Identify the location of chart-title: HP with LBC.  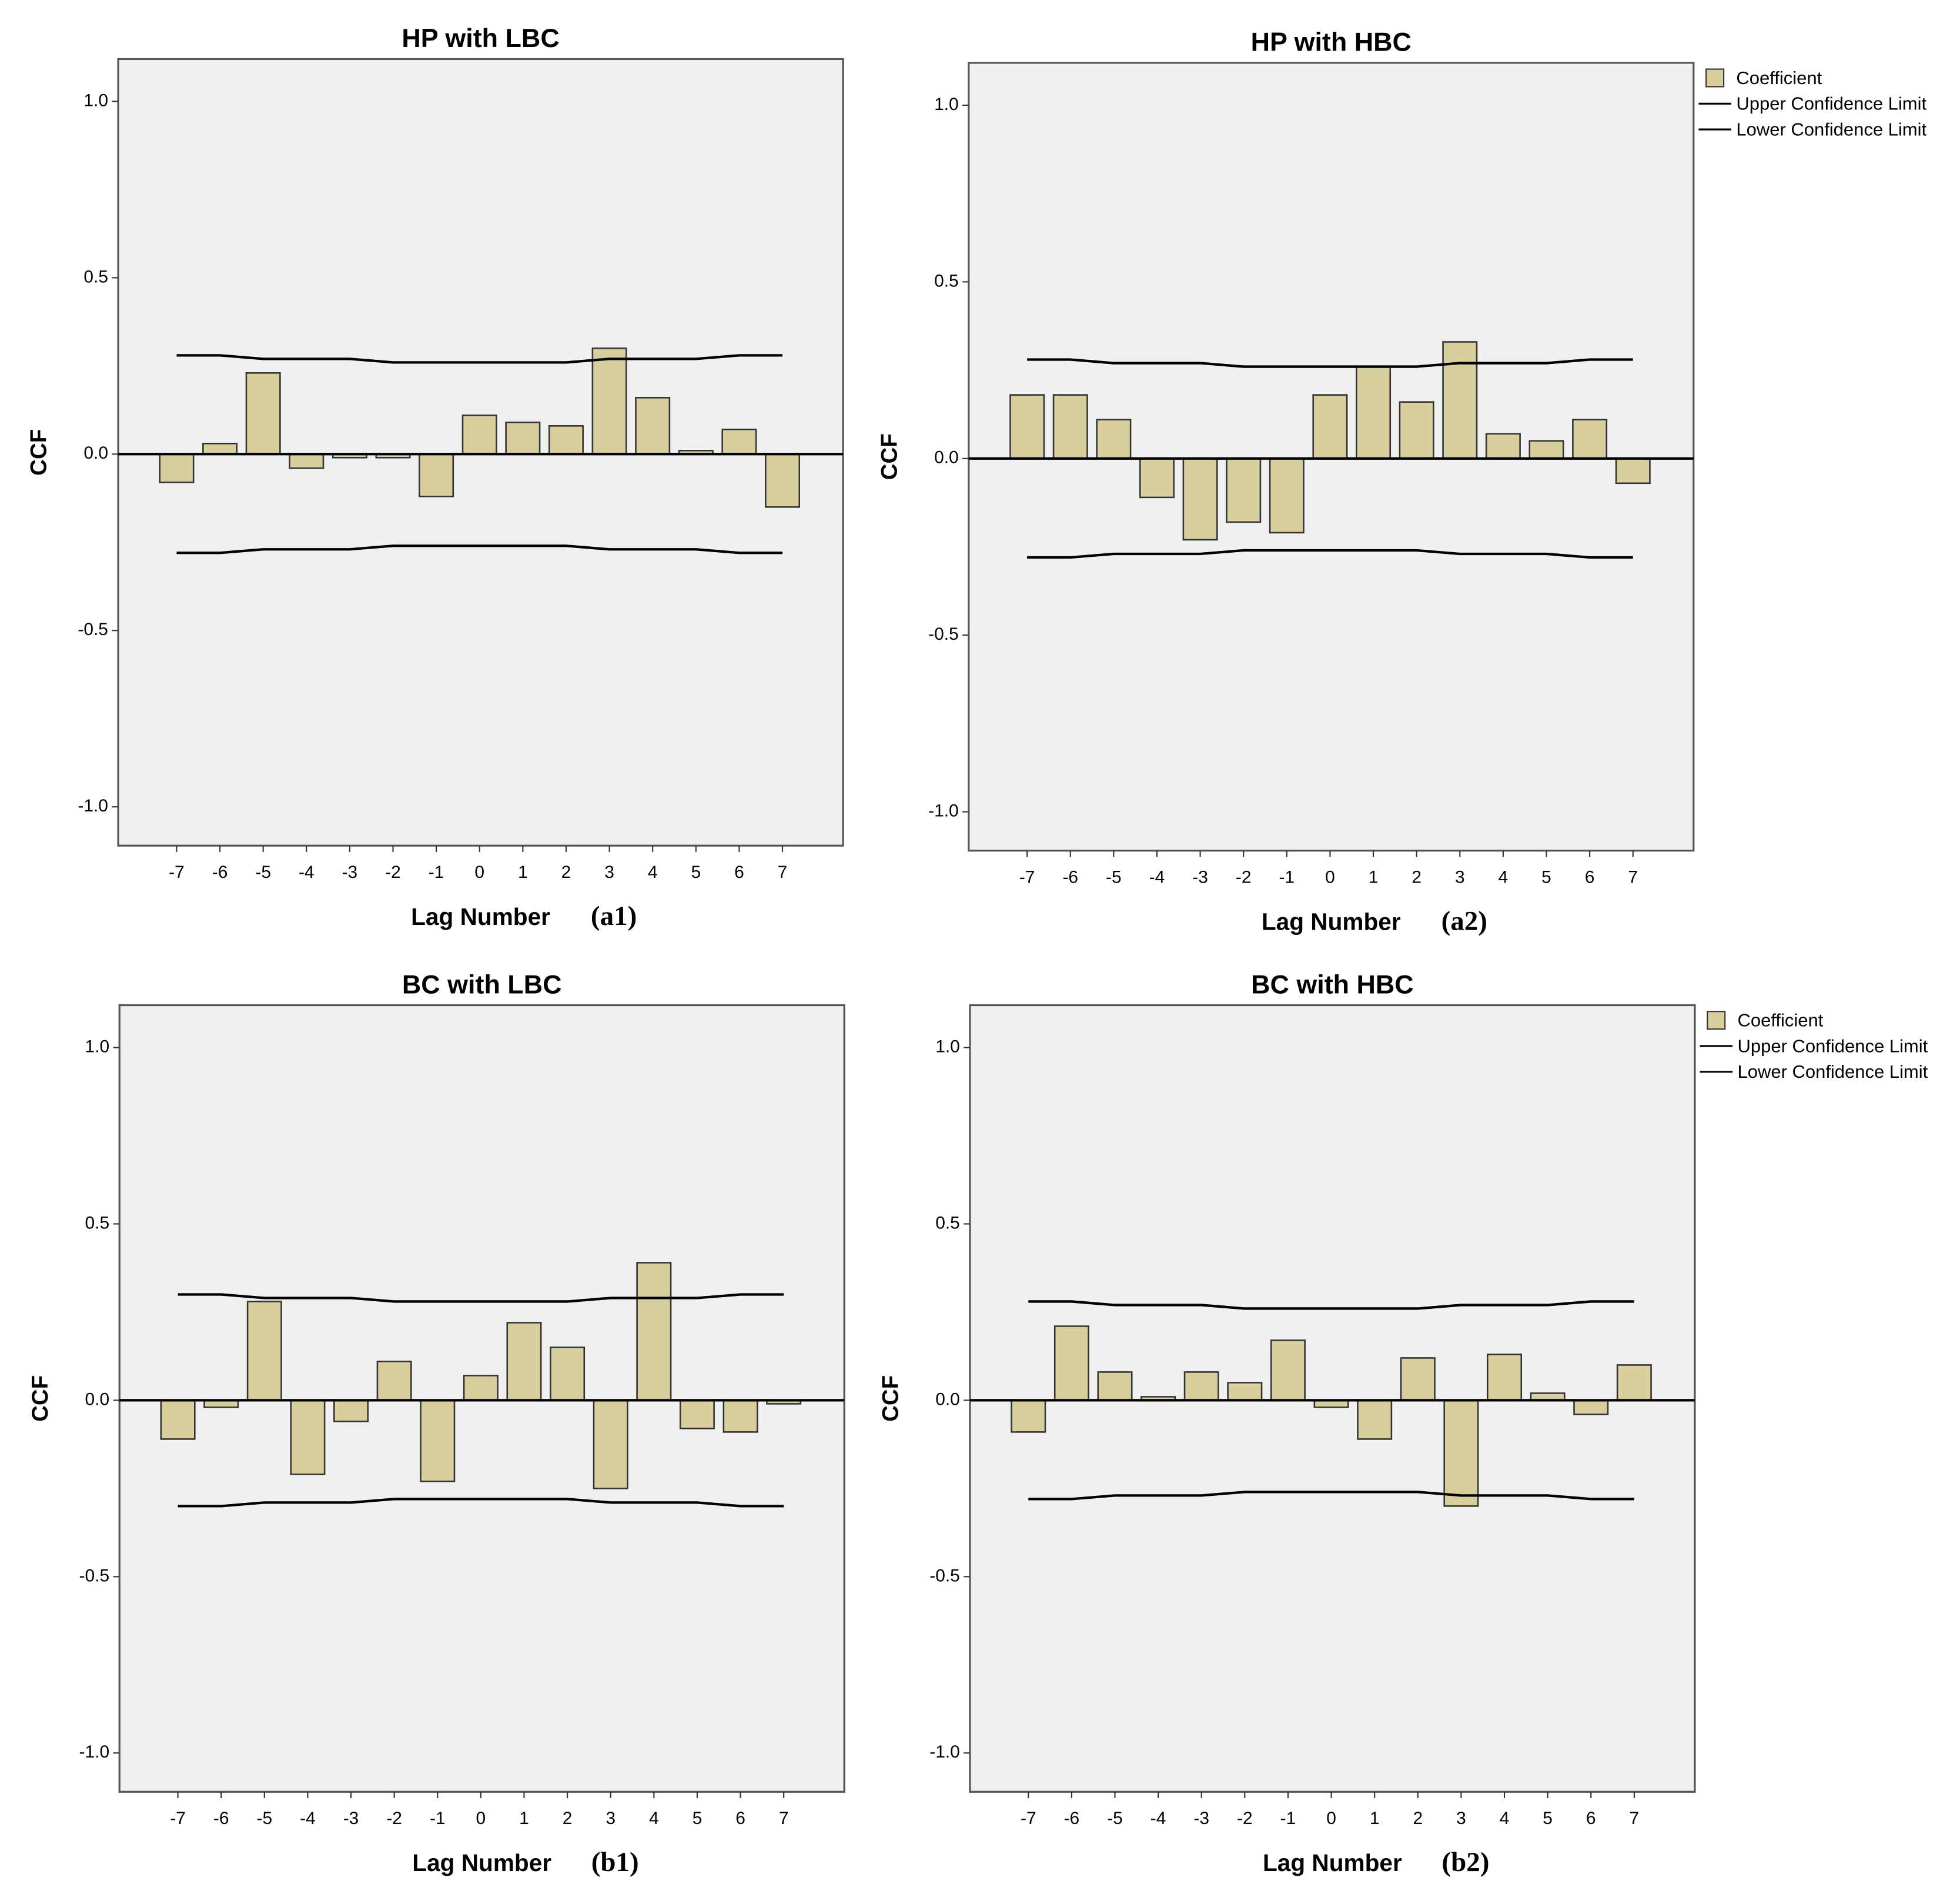
(480, 38).